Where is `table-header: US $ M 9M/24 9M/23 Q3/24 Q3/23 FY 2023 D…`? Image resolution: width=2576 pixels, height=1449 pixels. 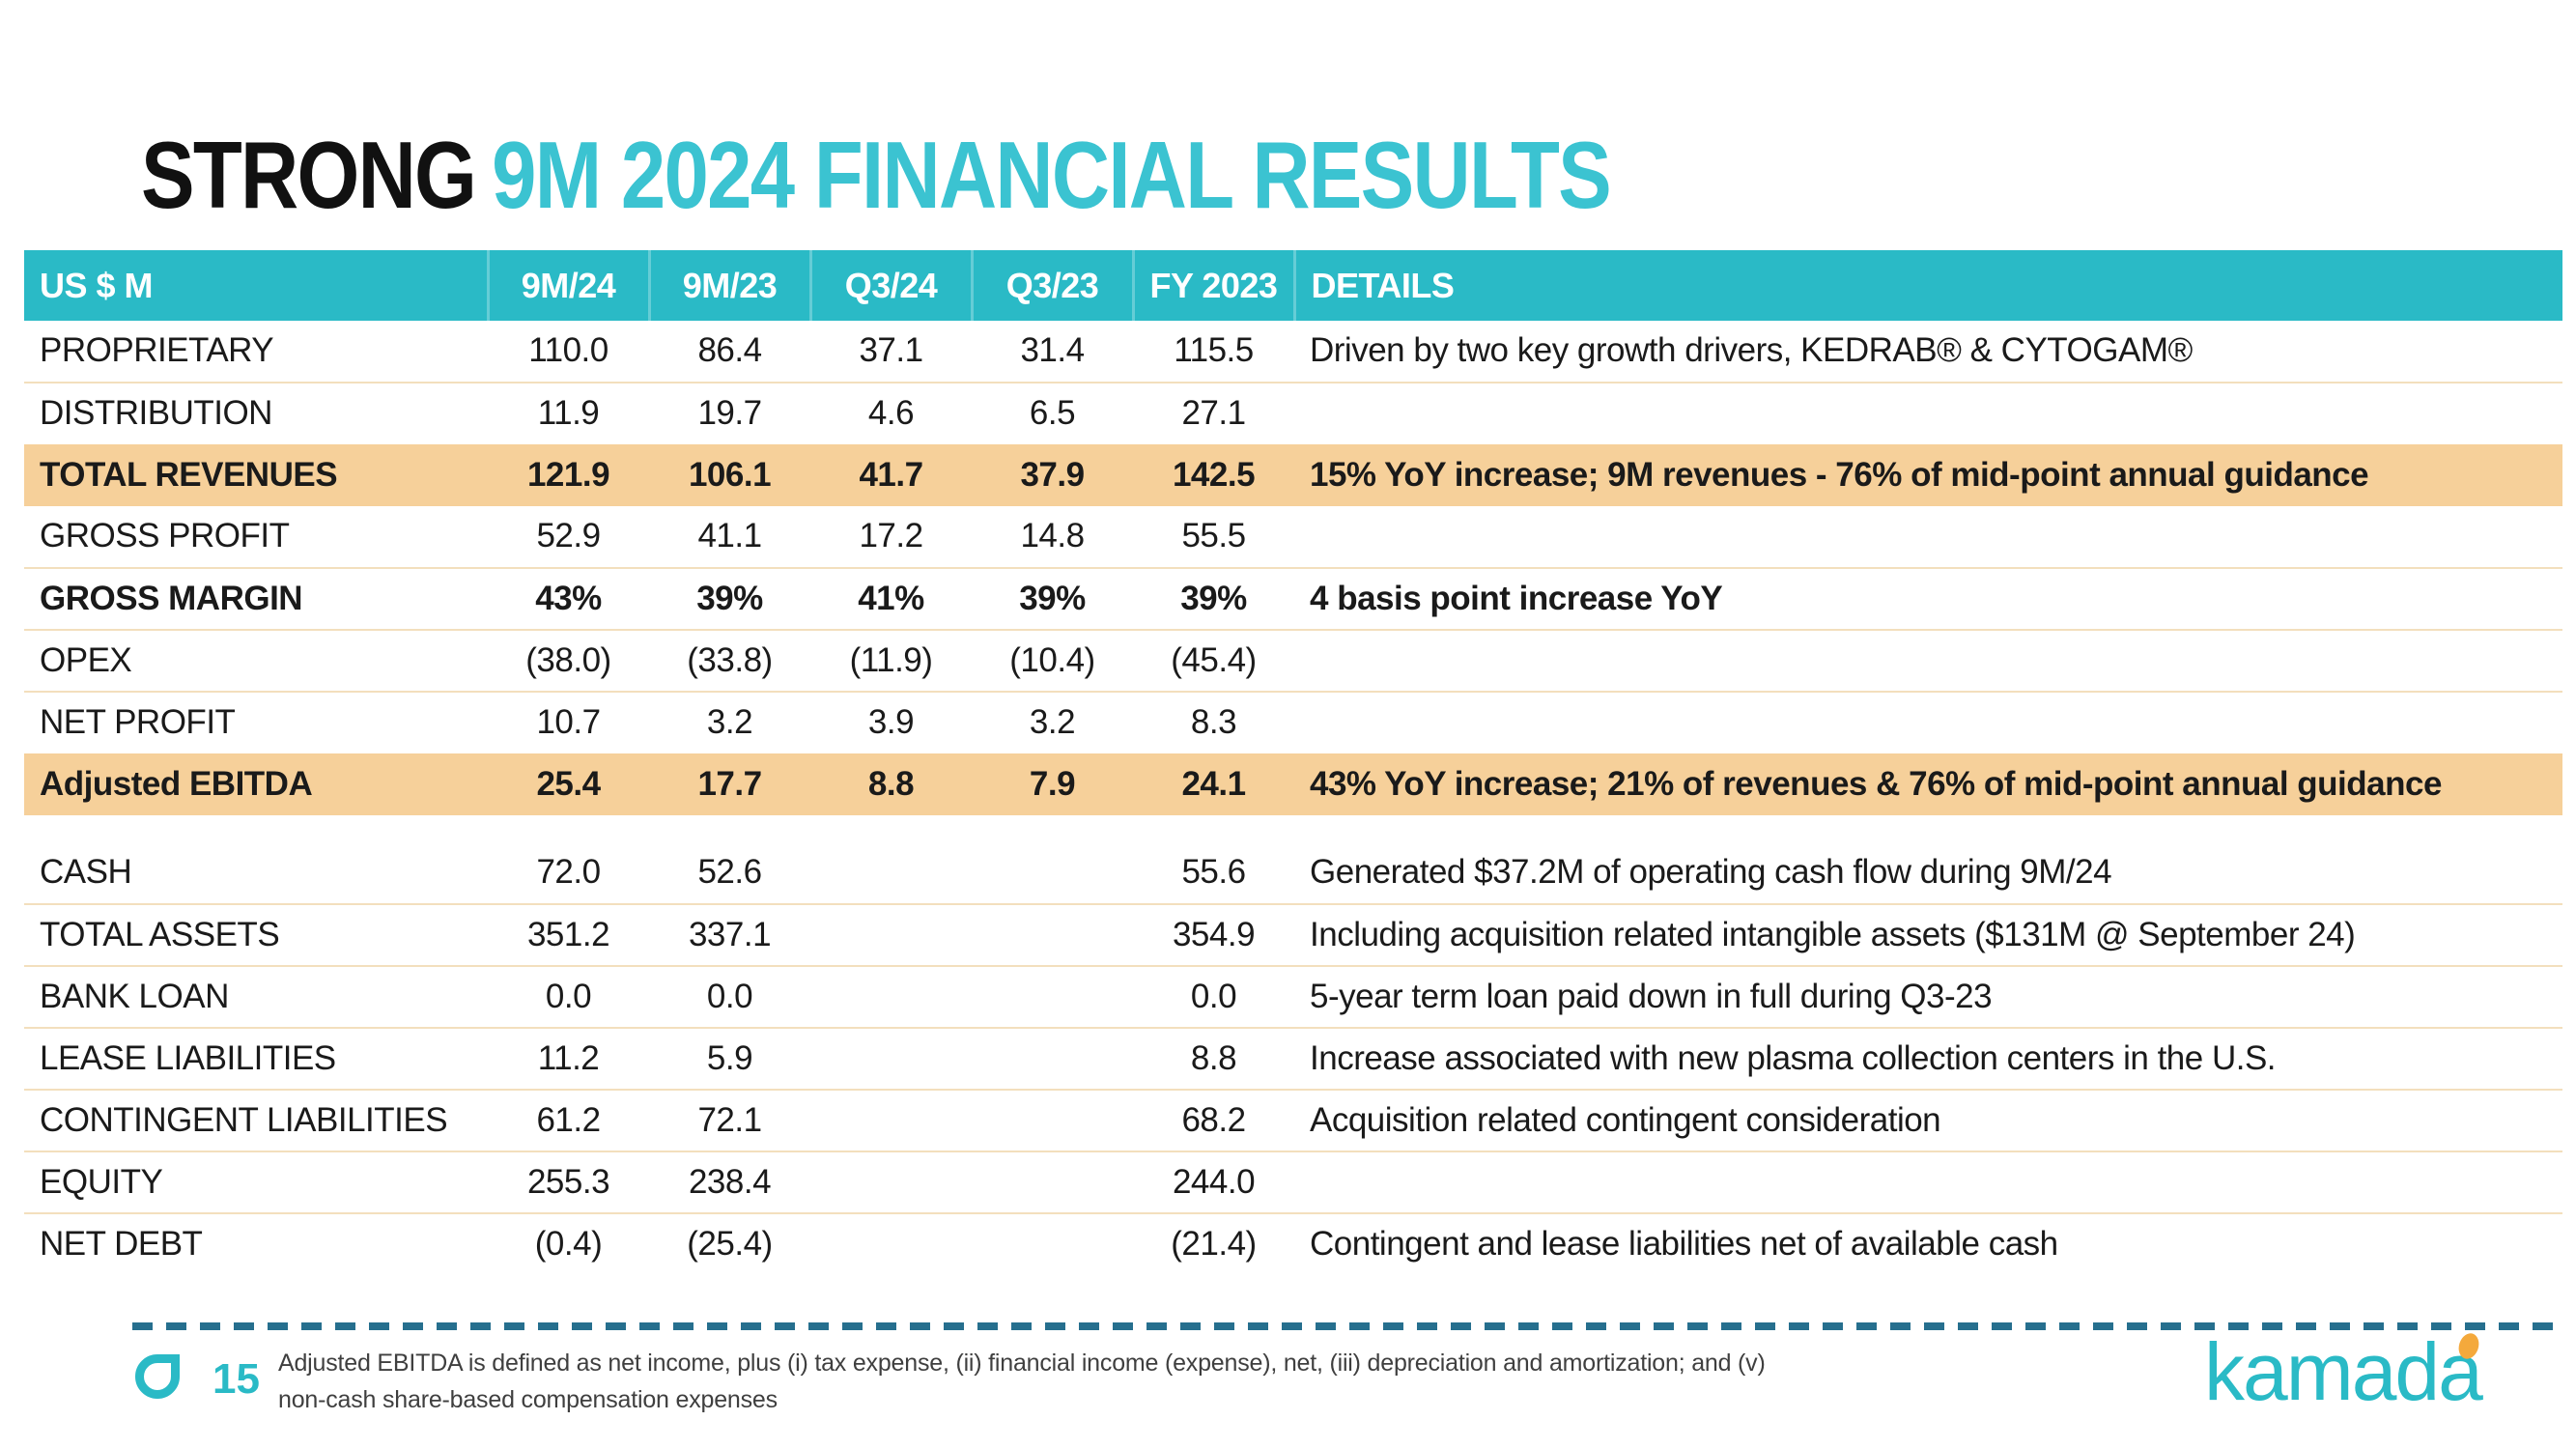 table-header: US $ M 9M/24 9M/23 Q3/24 Q3/23 FY 2023 D… is located at coordinates (1293, 285).